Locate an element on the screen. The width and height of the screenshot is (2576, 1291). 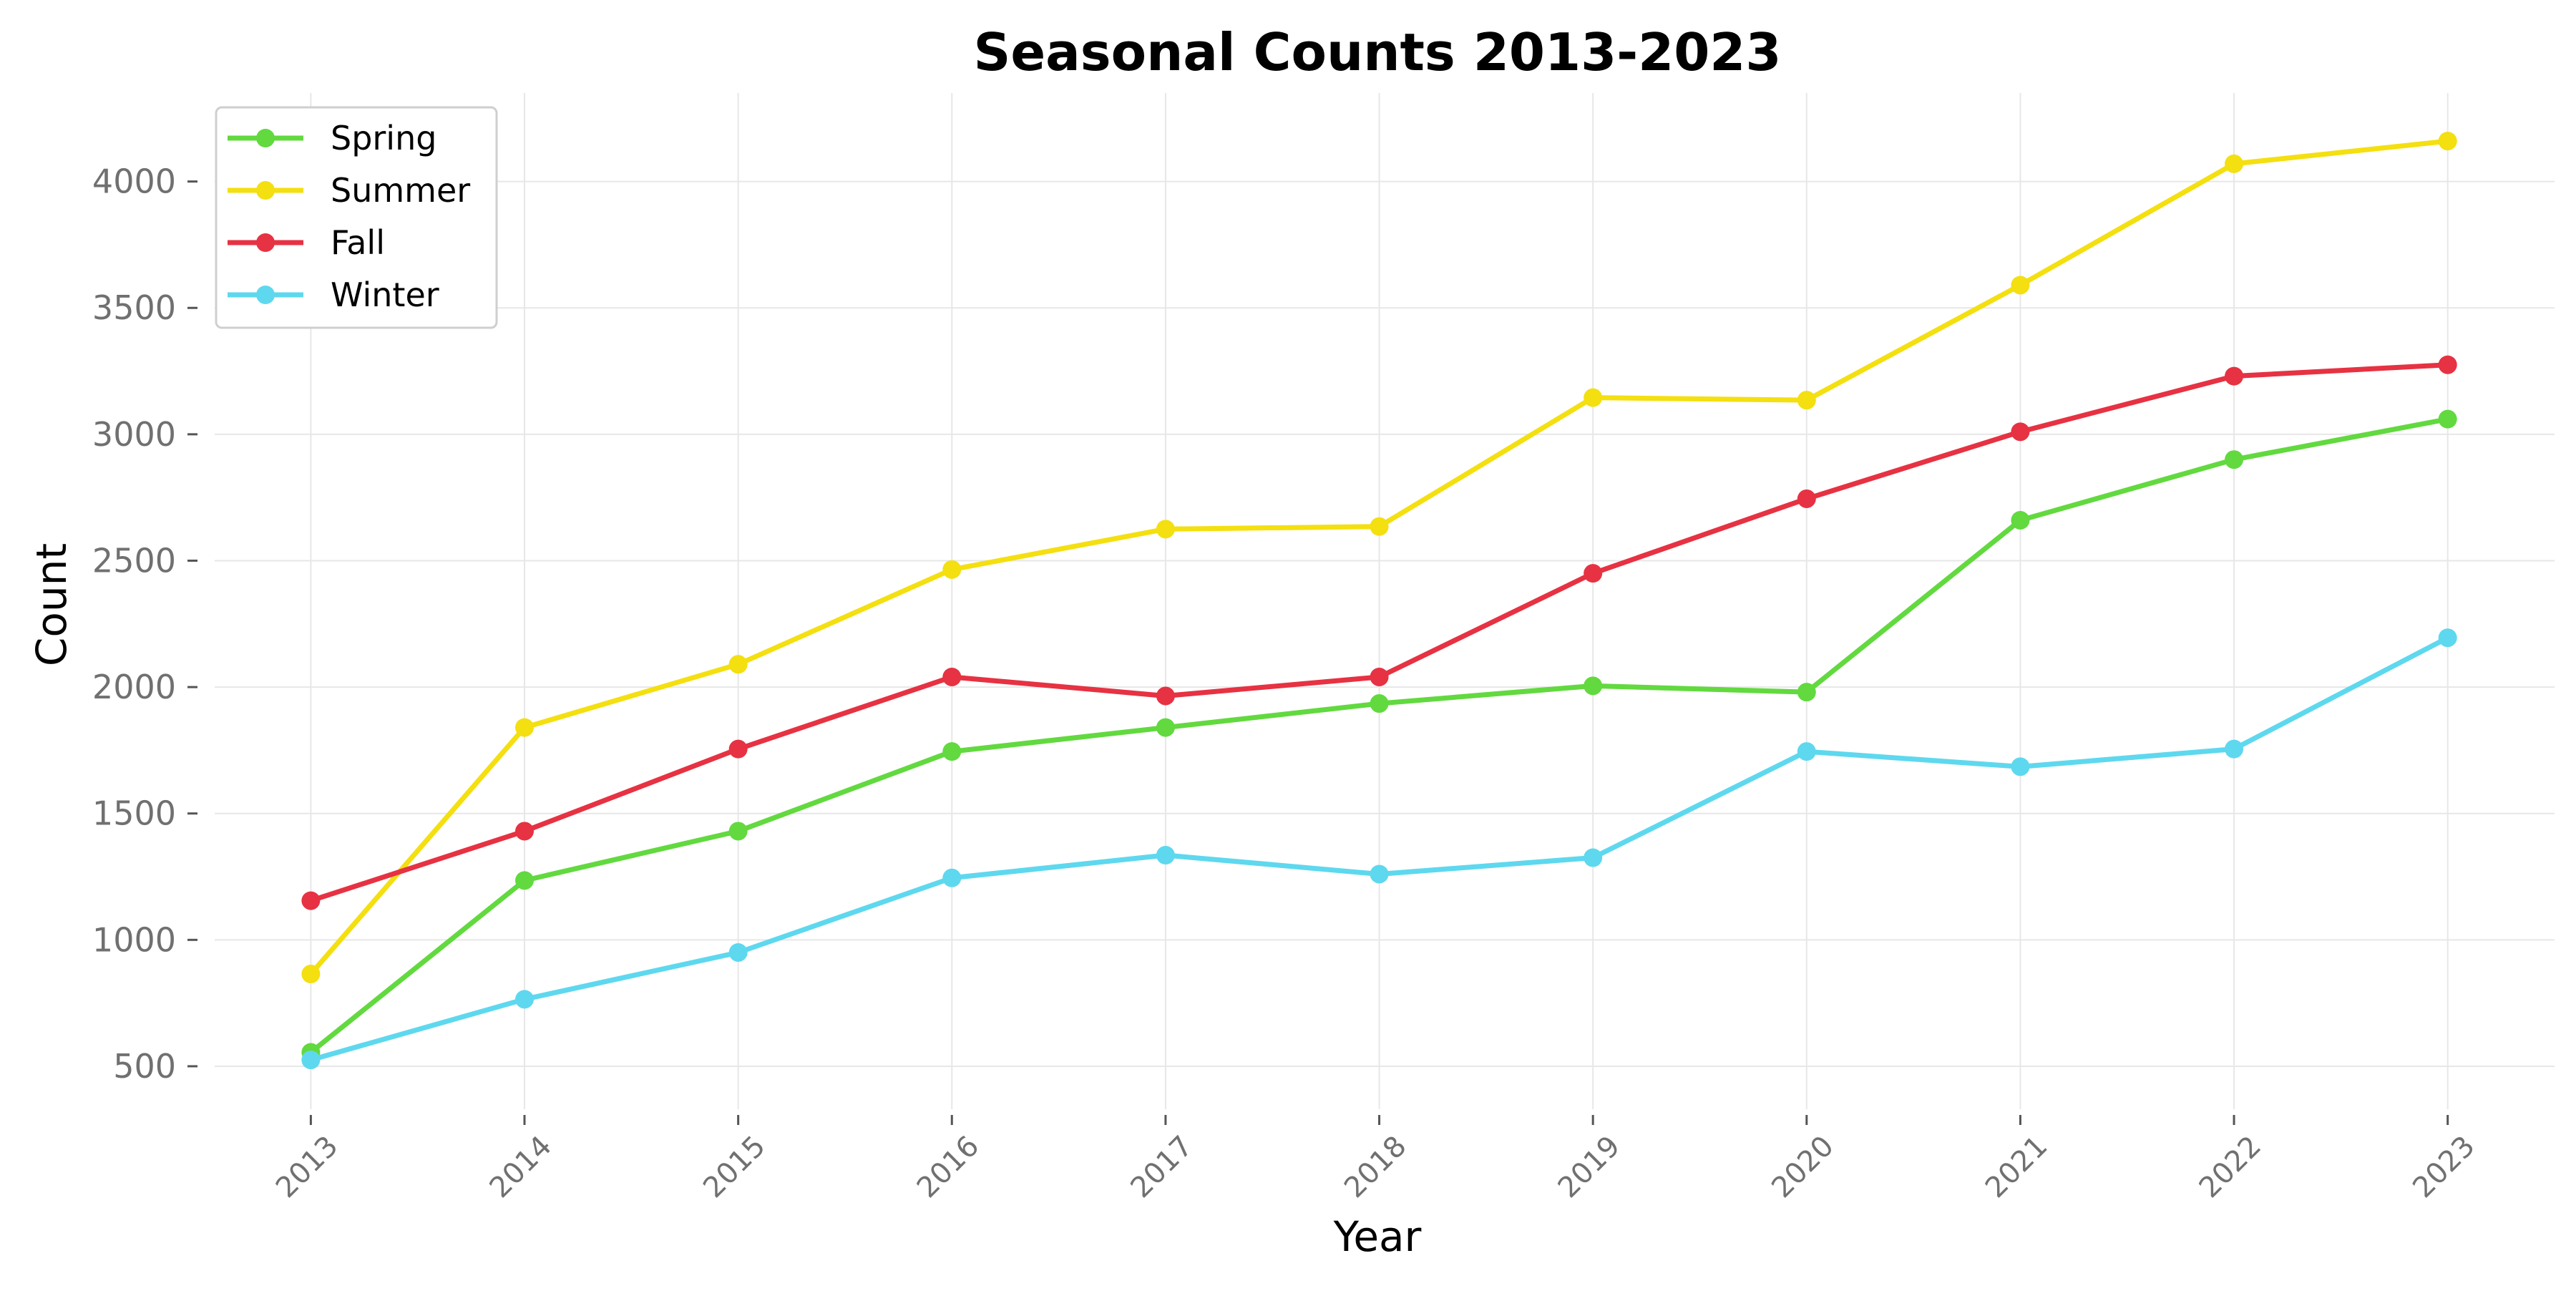
y-tick-label: 3000 is located at coordinates (134, 434).